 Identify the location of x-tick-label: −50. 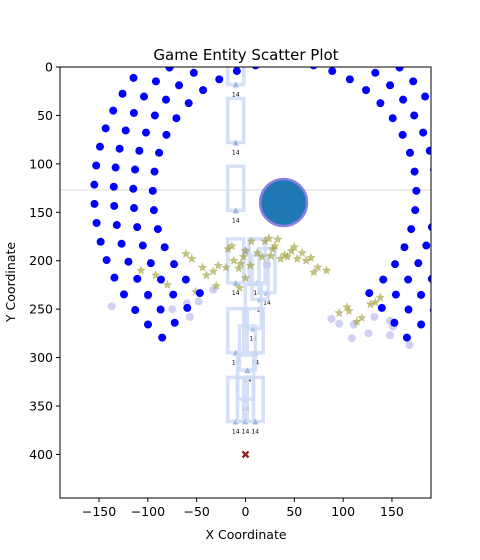
(196, 511).